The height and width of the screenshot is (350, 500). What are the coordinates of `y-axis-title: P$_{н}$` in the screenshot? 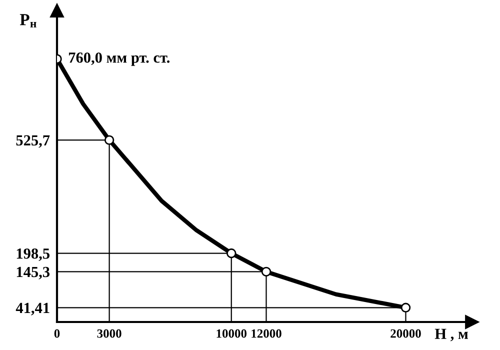 It's located at (28, 21).